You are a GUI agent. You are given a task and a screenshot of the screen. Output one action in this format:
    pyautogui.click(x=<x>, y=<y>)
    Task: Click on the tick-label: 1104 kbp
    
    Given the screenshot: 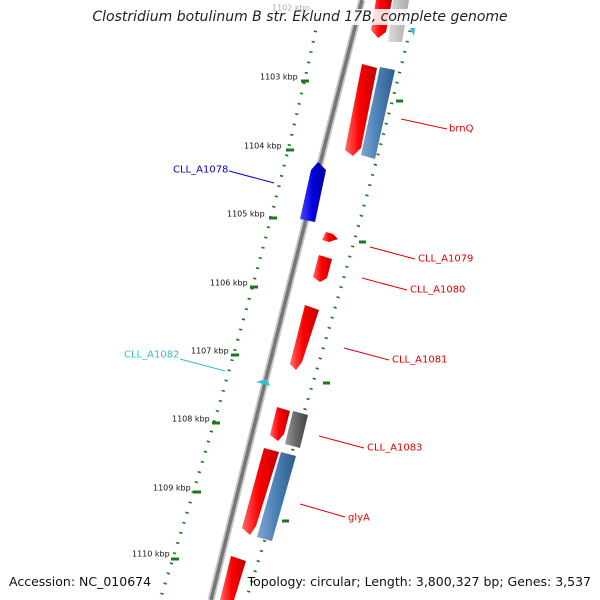 What is the action you would take?
    pyautogui.click(x=263, y=146)
    